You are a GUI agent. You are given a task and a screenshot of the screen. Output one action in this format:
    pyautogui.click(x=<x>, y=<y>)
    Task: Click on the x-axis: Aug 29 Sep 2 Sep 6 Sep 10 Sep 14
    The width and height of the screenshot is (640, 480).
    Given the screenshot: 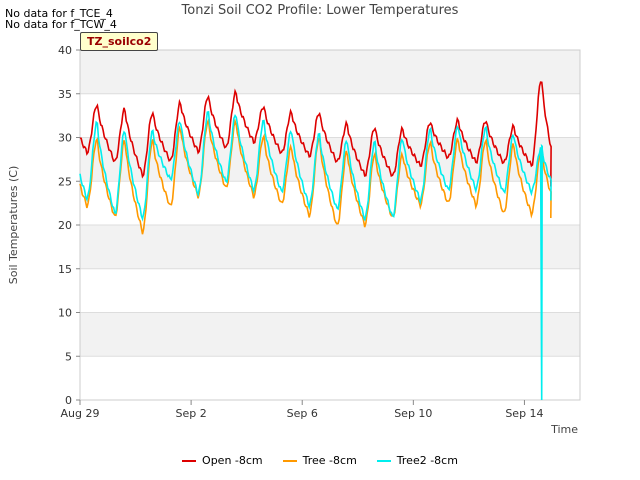 What is the action you would take?
    pyautogui.click(x=302, y=410)
    